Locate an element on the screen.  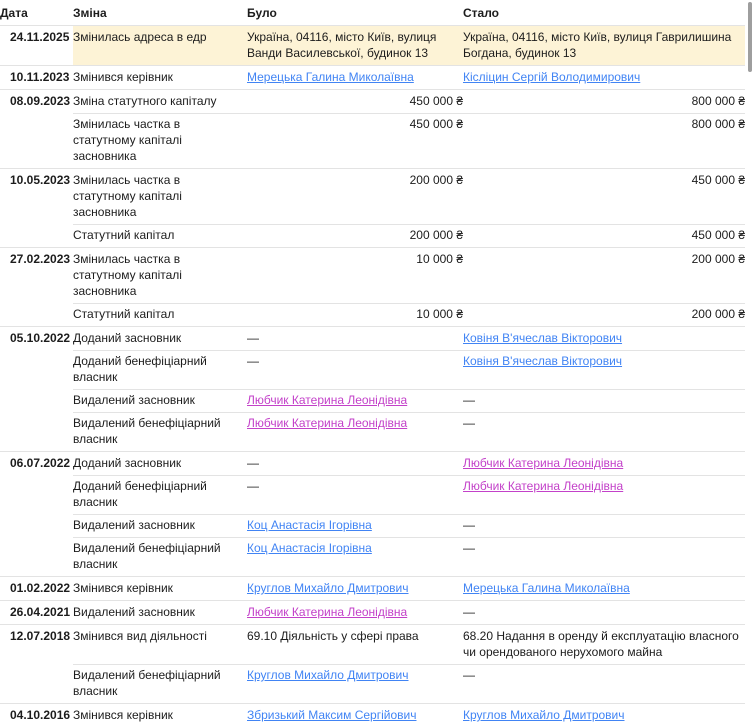
column-header-after: Стало is located at coordinates (481, 13).